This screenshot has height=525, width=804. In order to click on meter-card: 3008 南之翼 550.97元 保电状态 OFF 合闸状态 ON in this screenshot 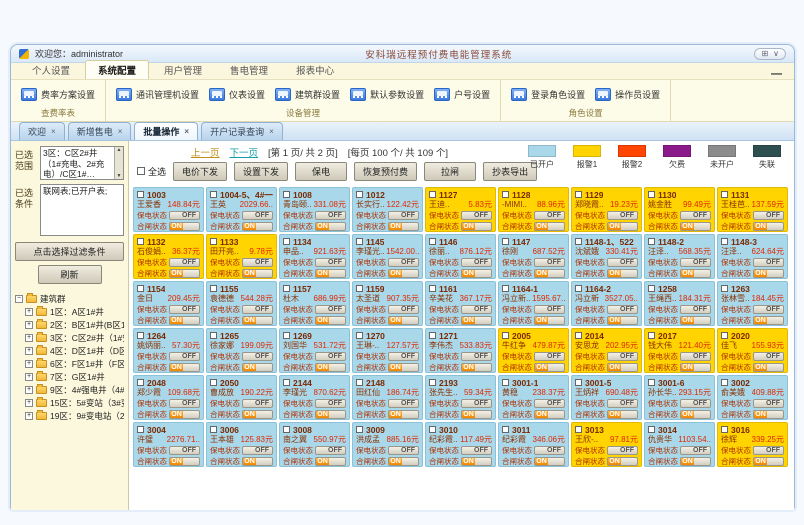, I will do `click(314, 444)`.